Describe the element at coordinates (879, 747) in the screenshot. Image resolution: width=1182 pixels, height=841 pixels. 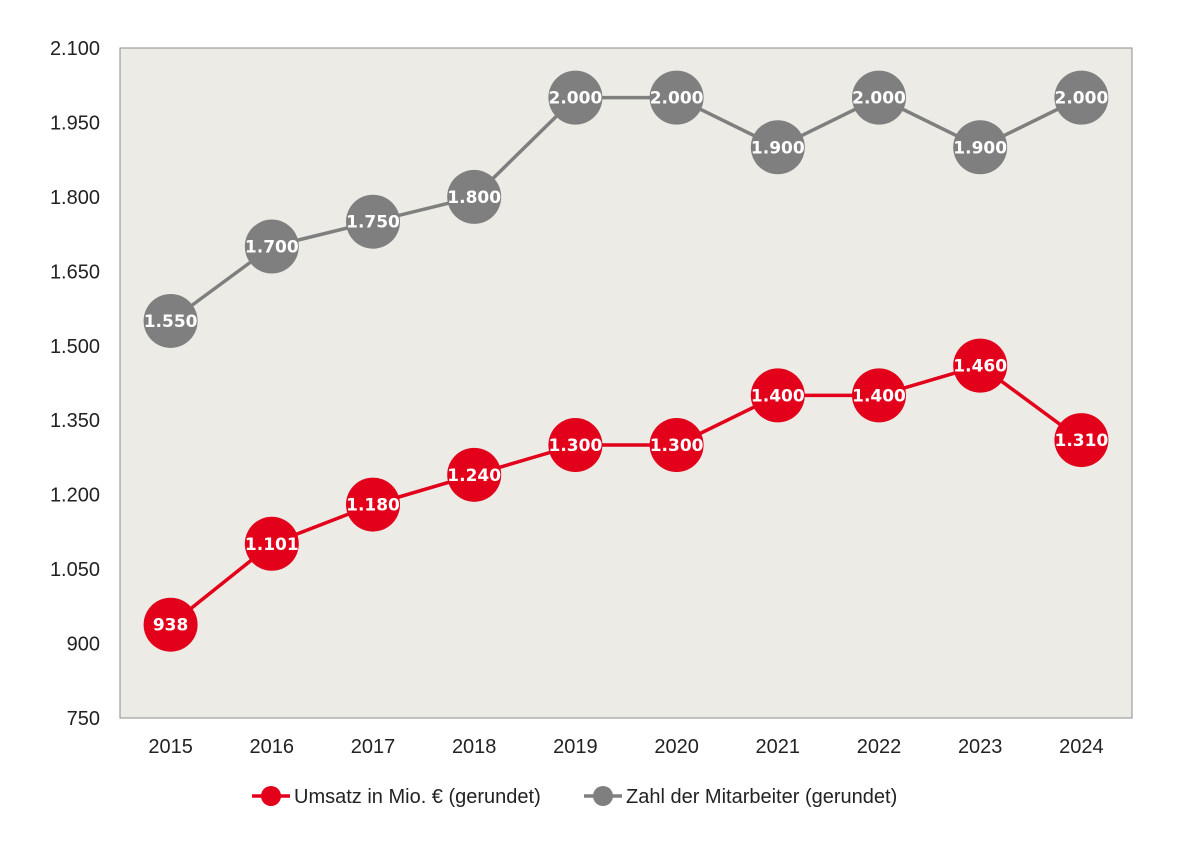
I see `x-tick-label: 2022` at that location.